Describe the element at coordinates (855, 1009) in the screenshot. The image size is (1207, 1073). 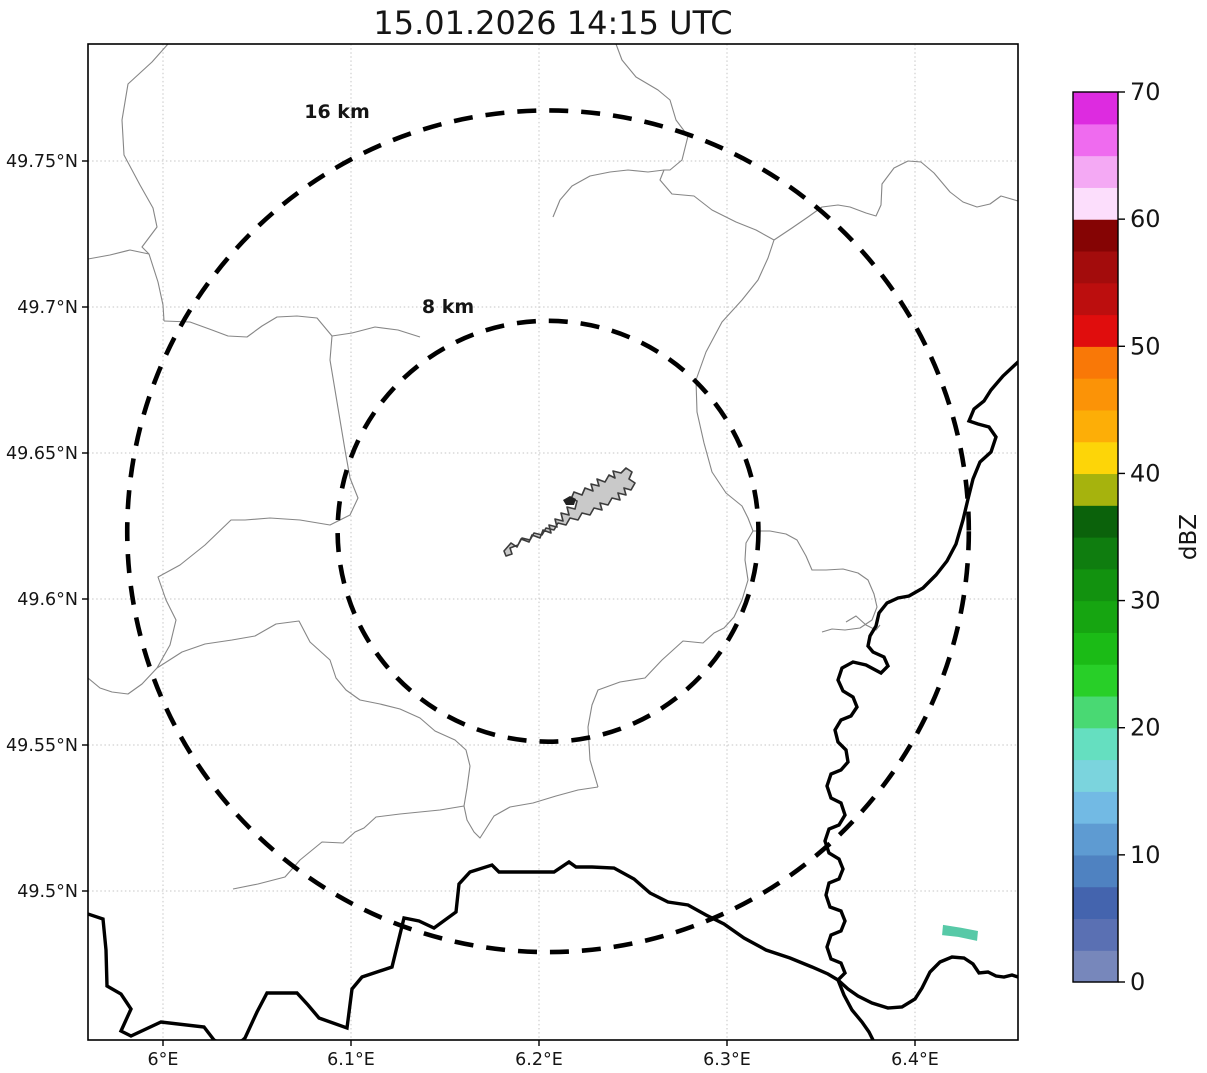
I see `border-south-branch` at that location.